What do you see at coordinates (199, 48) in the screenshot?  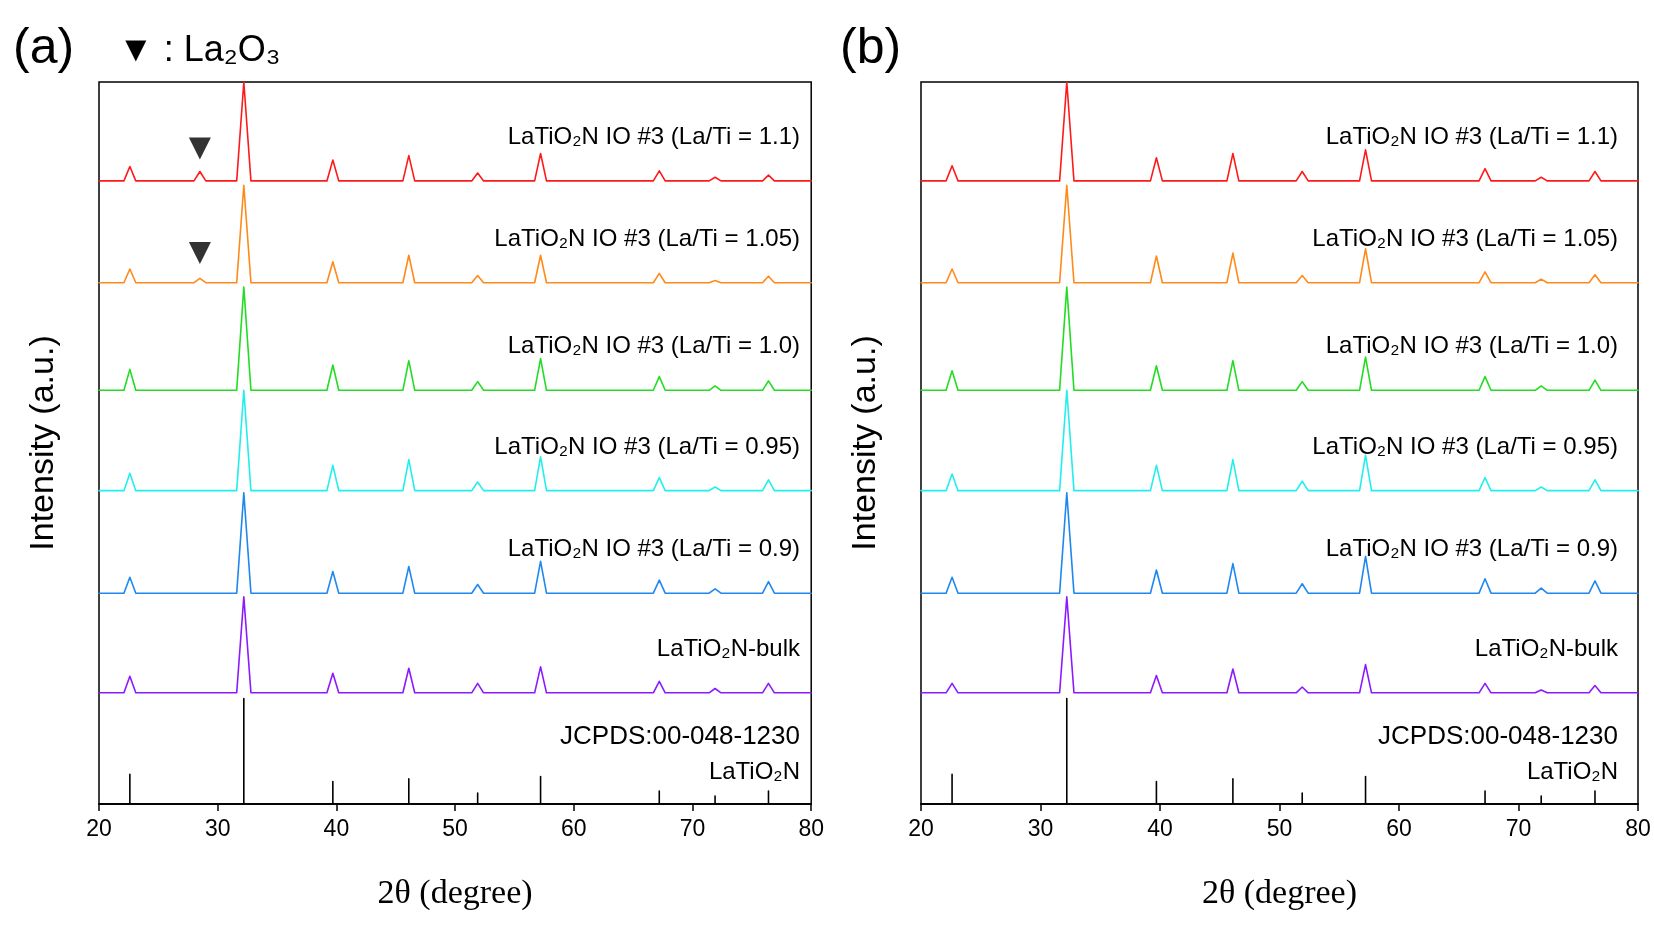 I see `chart-subtitle: ▼ : La₂O₃` at bounding box center [199, 48].